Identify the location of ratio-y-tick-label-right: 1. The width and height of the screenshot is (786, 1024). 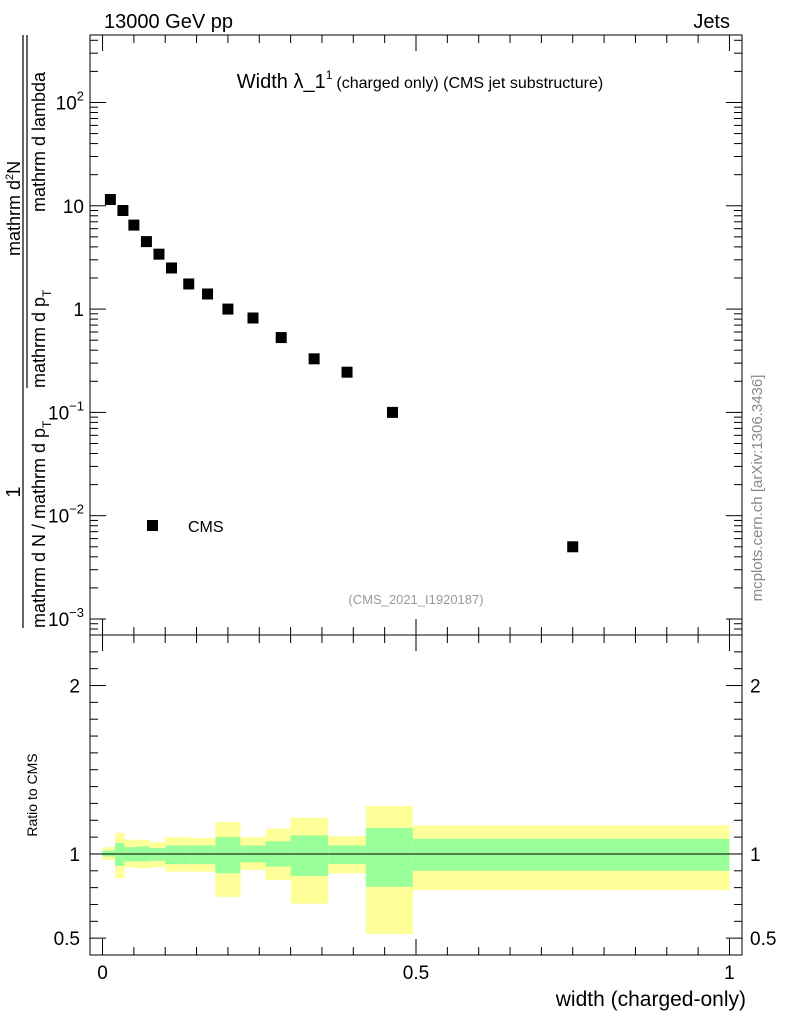
(755, 855).